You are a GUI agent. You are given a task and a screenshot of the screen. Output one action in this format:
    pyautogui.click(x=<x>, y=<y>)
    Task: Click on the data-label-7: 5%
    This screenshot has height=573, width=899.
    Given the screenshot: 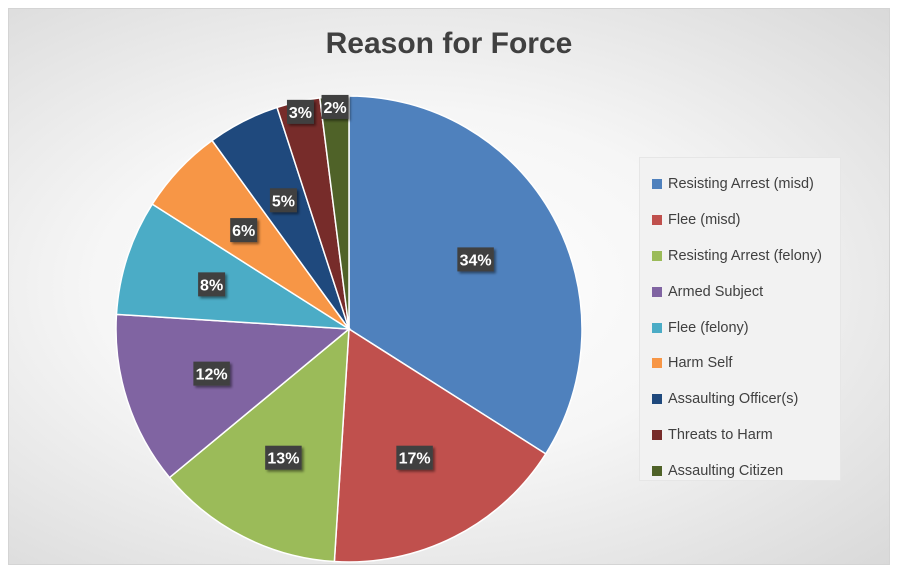 What is the action you would take?
    pyautogui.click(x=283, y=200)
    